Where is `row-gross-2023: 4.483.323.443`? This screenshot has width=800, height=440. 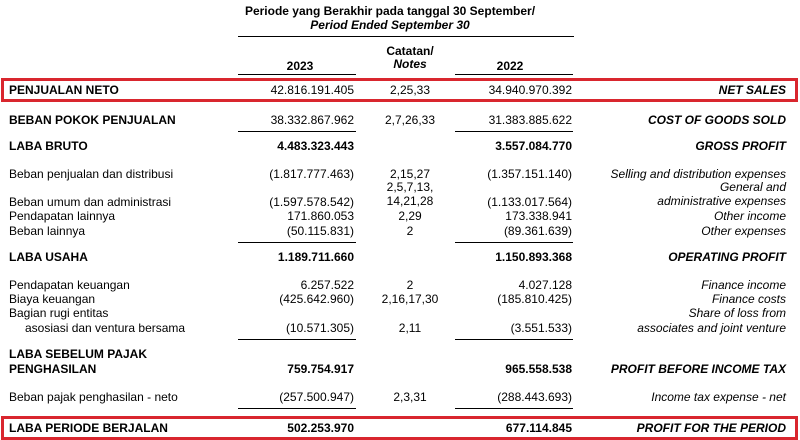 row-gross-2023: 4.483.323.443 is located at coordinates (315, 146).